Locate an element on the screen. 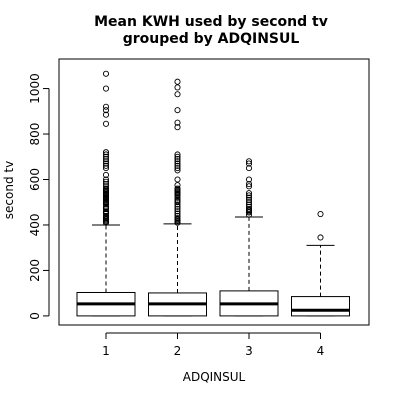  y-tick-label: 800 is located at coordinates (35, 134).